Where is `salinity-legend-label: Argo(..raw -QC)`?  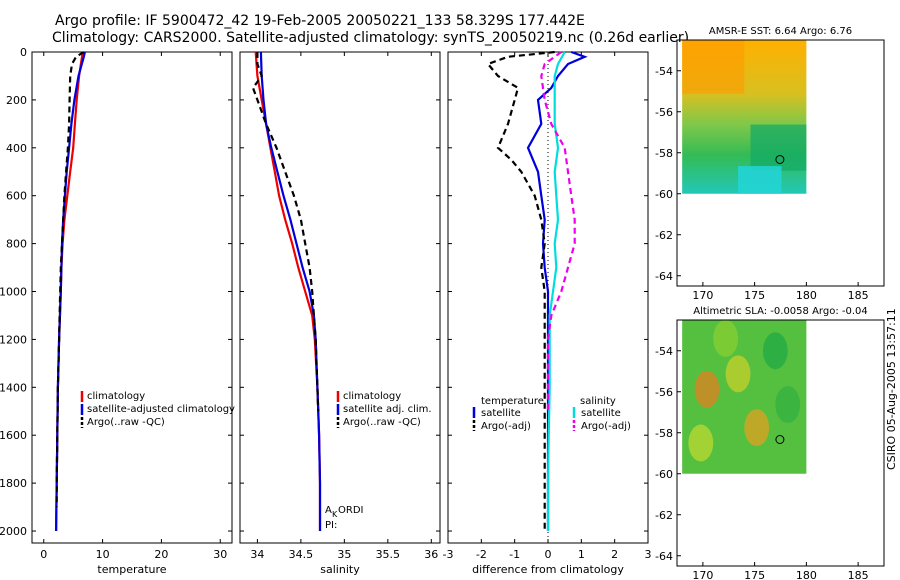
salinity-legend-label: Argo(..raw -QC) is located at coordinates (382, 422).